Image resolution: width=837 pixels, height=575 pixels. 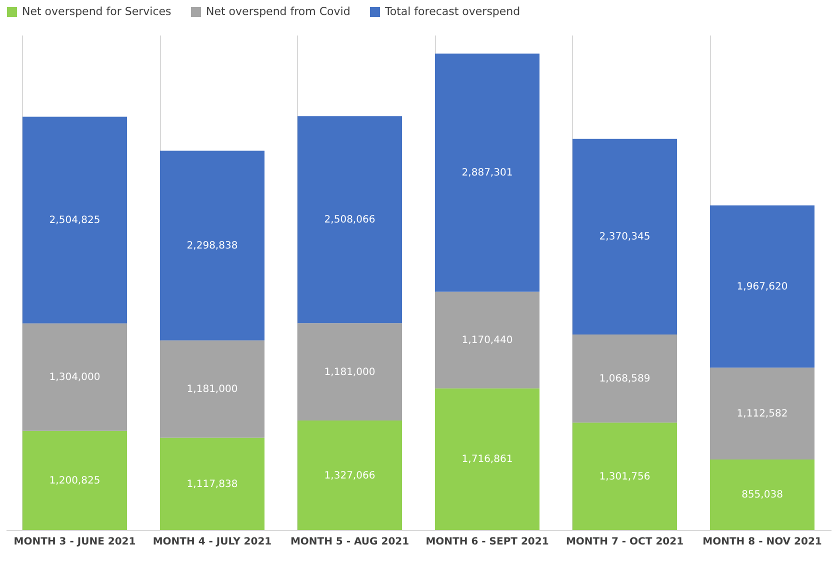 I want to click on data-label: 2,508,066, so click(x=350, y=220).